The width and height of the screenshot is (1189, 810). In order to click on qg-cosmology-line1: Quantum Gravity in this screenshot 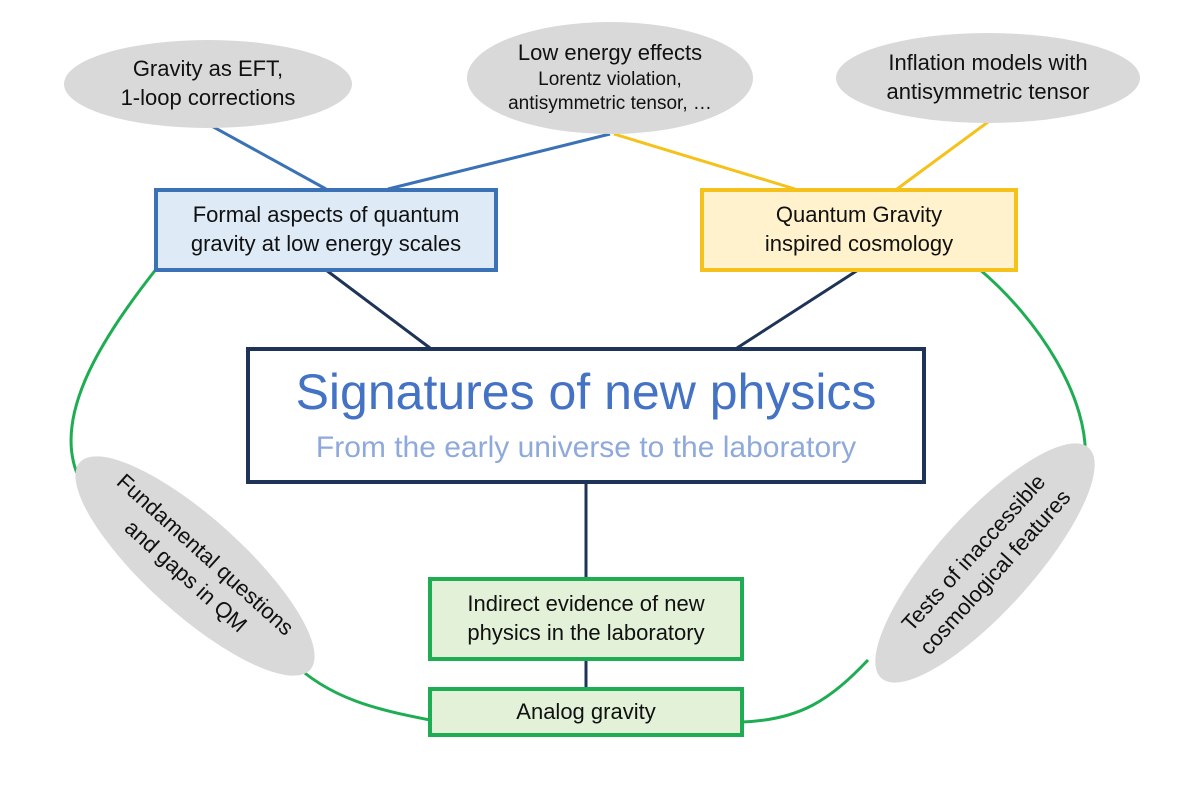, I will do `click(859, 215)`.